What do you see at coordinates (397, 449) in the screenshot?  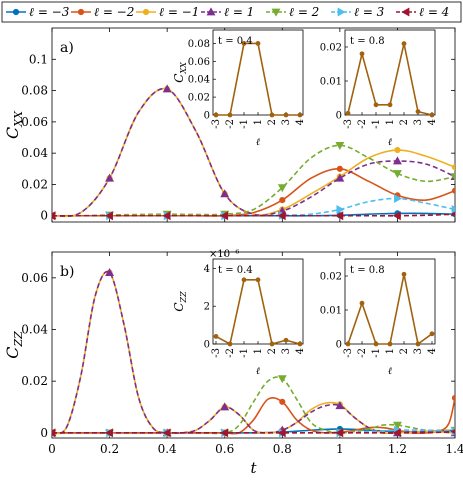 I see `x-tick-label: 1.2` at bounding box center [397, 449].